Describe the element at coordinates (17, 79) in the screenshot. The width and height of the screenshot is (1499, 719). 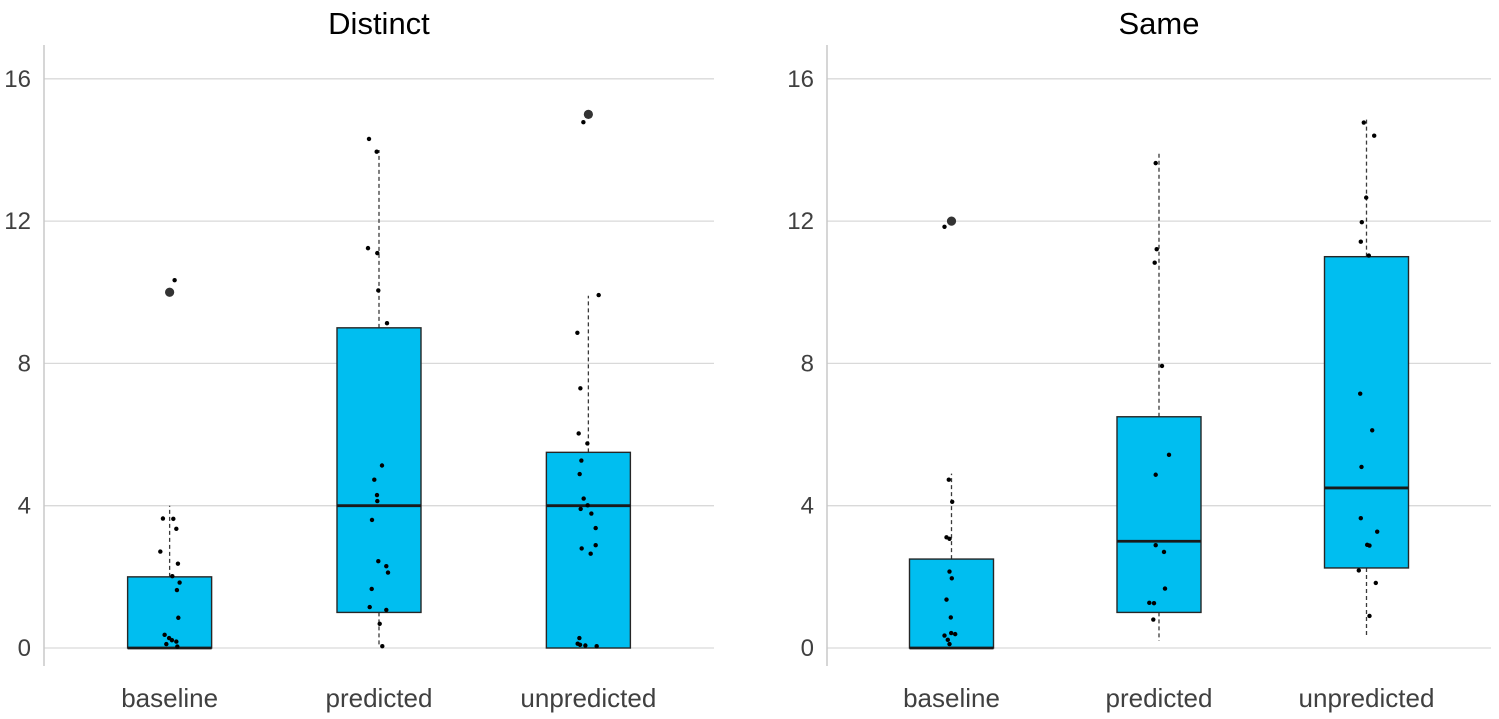
I see `y-tick-label: 16` at that location.